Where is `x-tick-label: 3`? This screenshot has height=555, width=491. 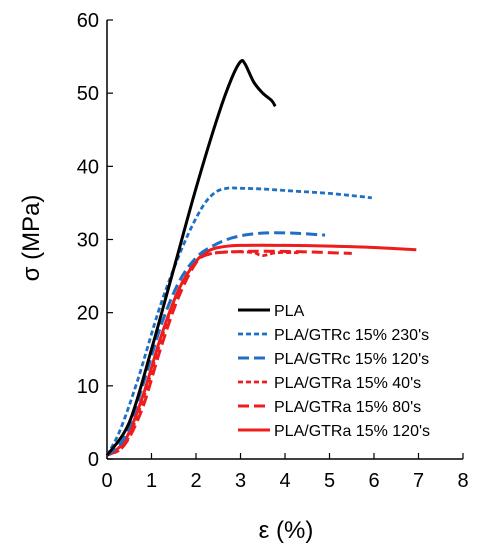 x-tick-label: 3 is located at coordinates (240, 481).